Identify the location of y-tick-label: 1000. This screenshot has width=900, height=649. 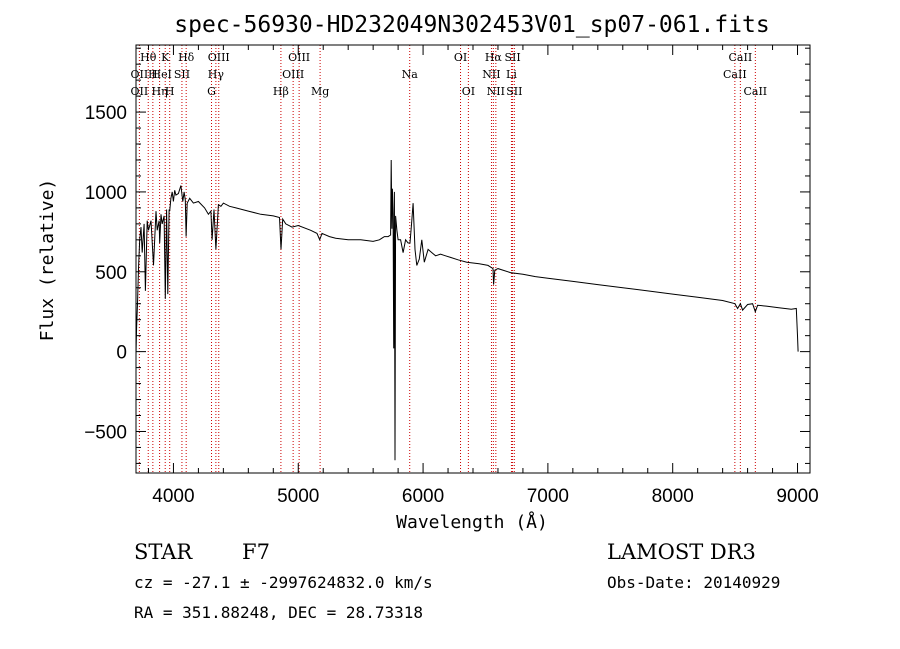
(106, 193).